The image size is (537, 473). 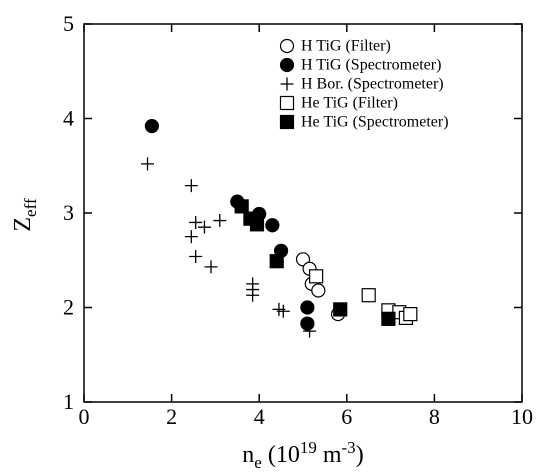 What do you see at coordinates (375, 122) in the screenshot?
I see `legend-label: He TiG (Spectrometer)` at bounding box center [375, 122].